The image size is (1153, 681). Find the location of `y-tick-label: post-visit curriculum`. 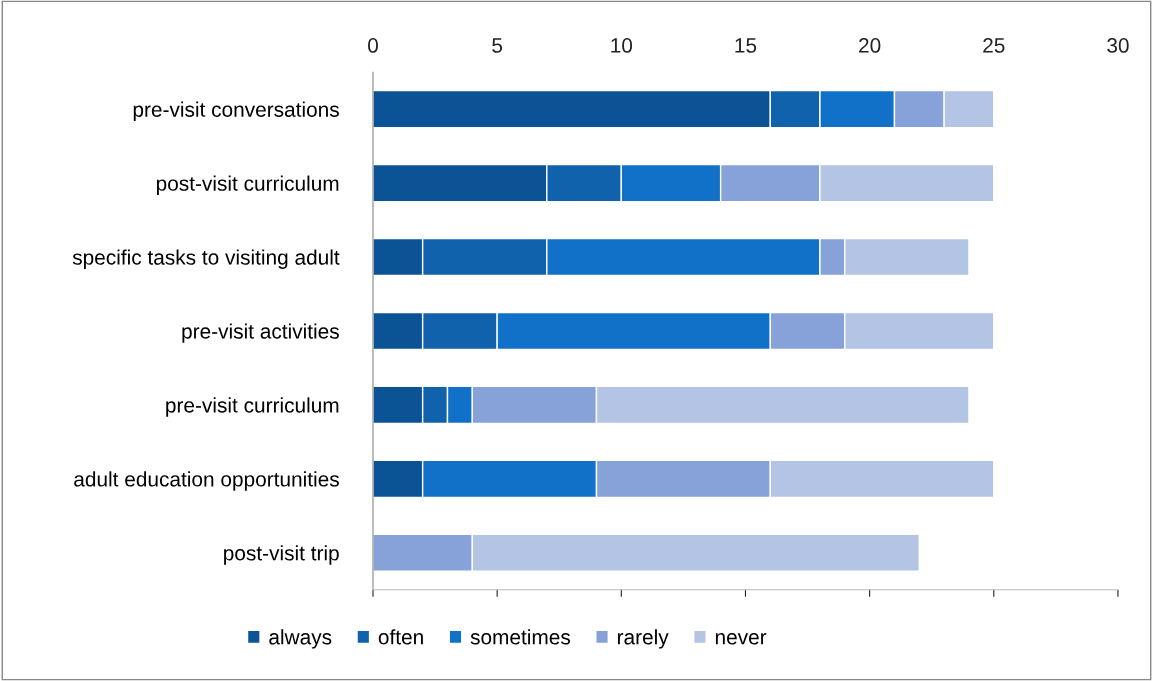

y-tick-label: post-visit curriculum is located at coordinates (247, 185).